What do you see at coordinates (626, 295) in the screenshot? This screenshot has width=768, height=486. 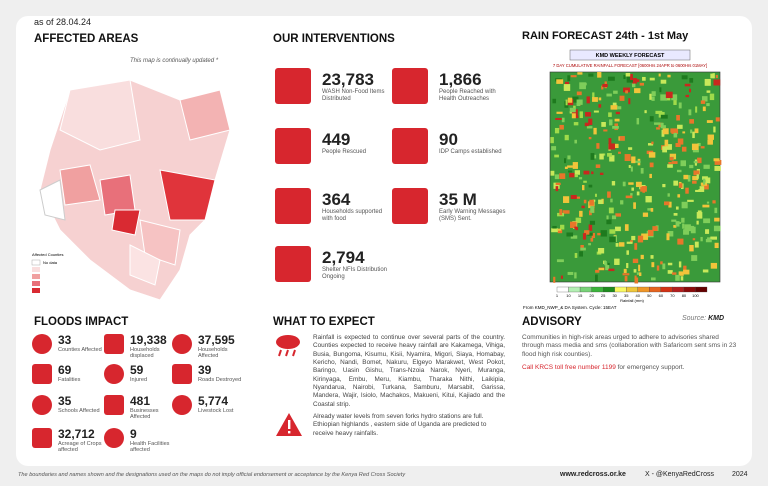 I see `scale-label: 35` at bounding box center [626, 295].